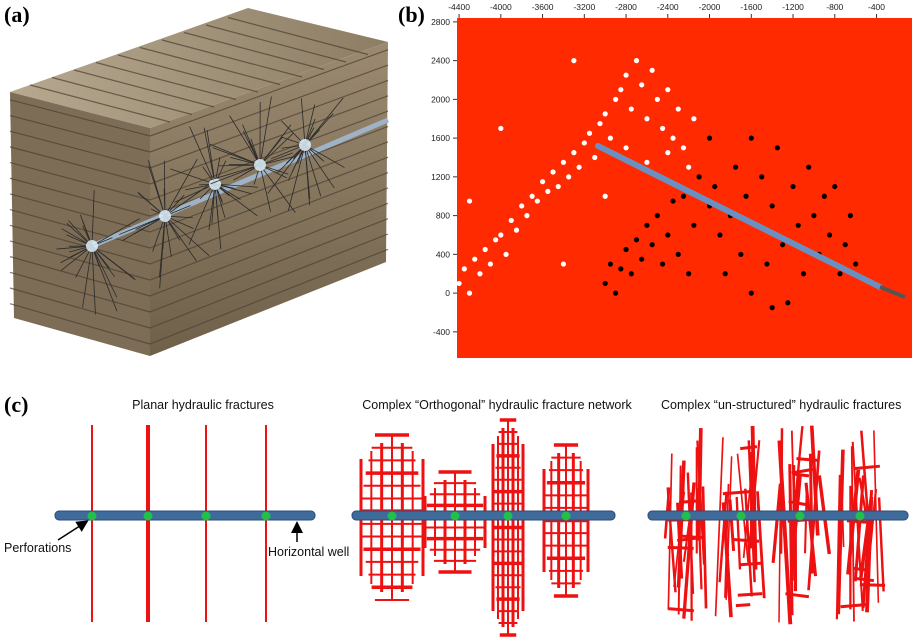 The width and height of the screenshot is (918, 638). Describe the element at coordinates (443, 254) in the screenshot. I see `y-tick-label: 400` at that location.